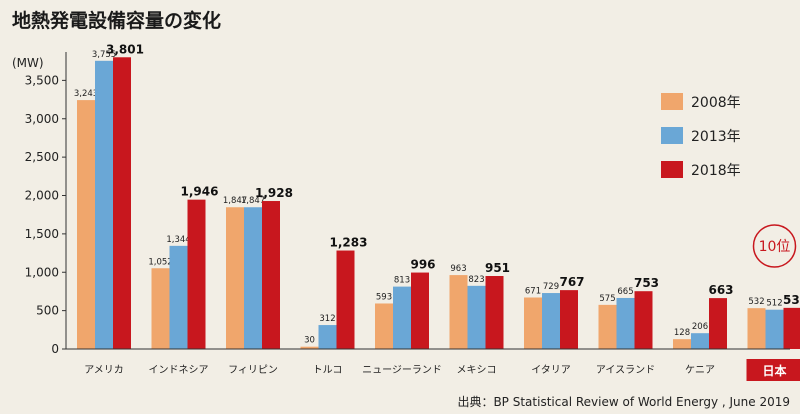  Describe the element at coordinates (476, 280) in the screenshot. I see `data-label: 823` at that location.